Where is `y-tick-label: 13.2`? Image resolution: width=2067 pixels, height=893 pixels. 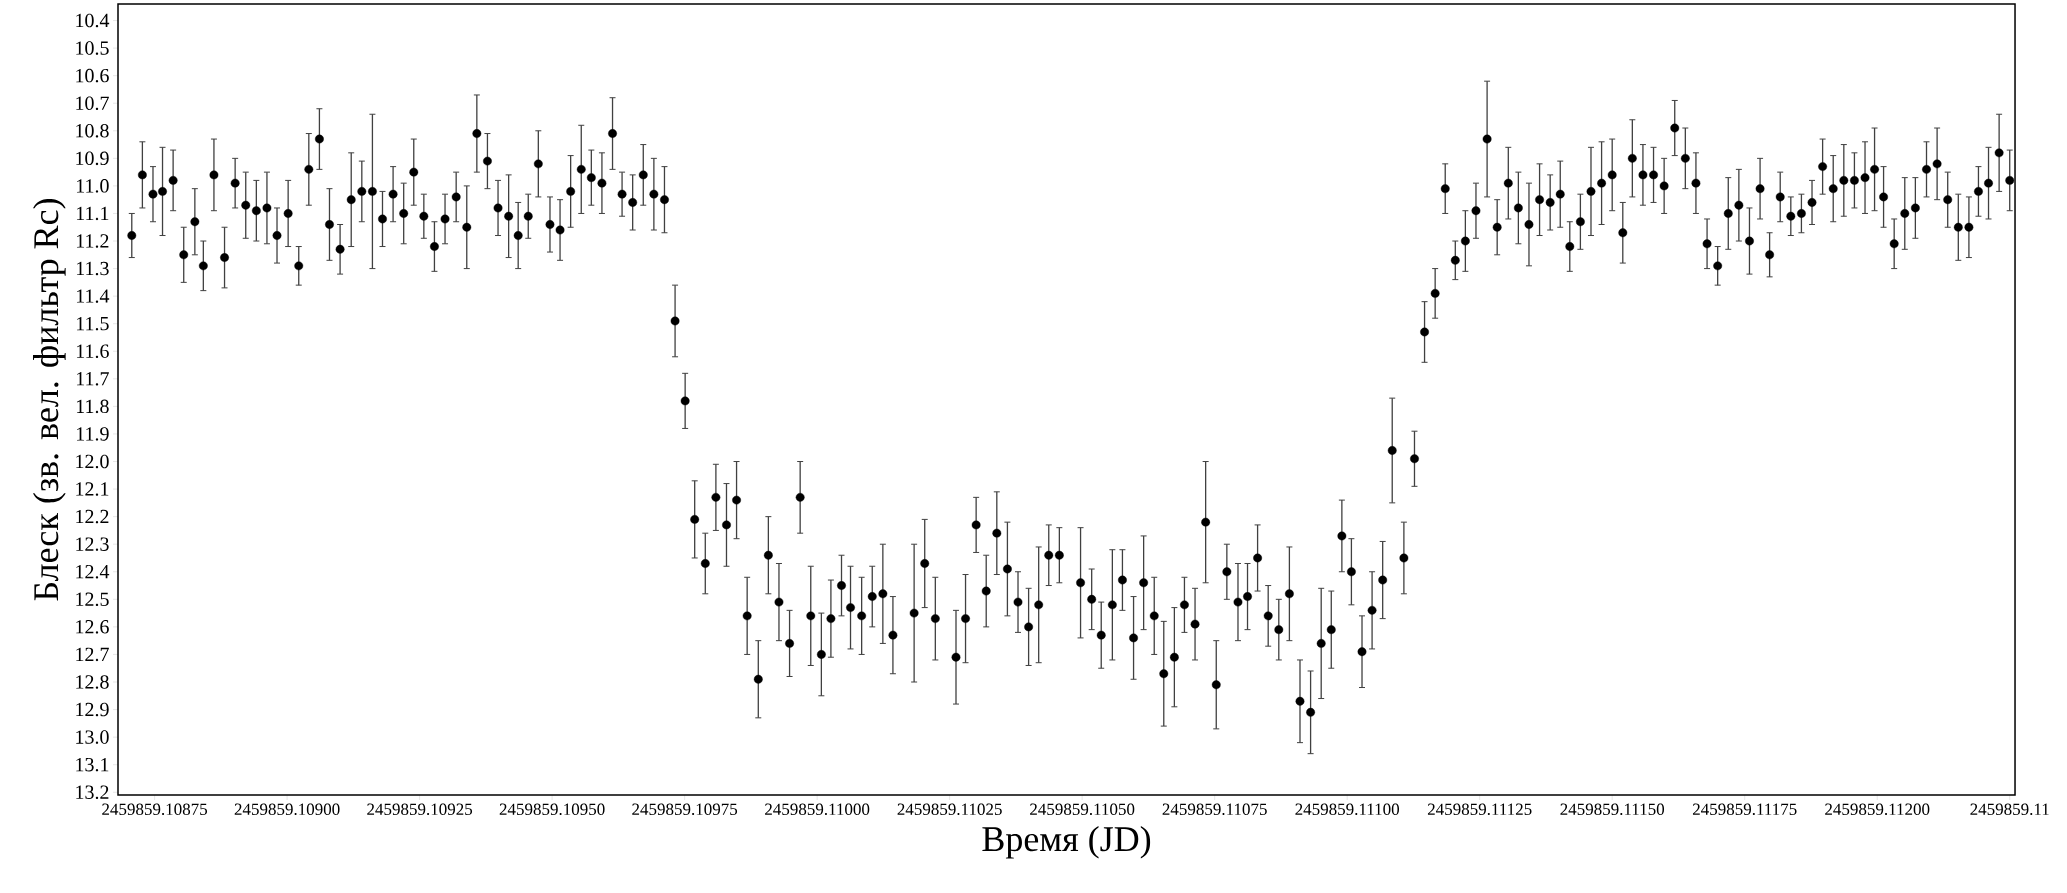
y-tick-label: 13.2 is located at coordinates (92, 792).